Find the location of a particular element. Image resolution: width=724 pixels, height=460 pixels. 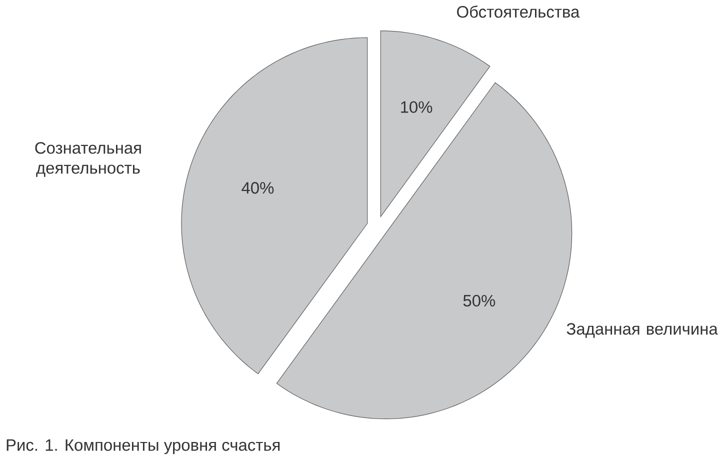

data-label: 40% is located at coordinates (258, 188).